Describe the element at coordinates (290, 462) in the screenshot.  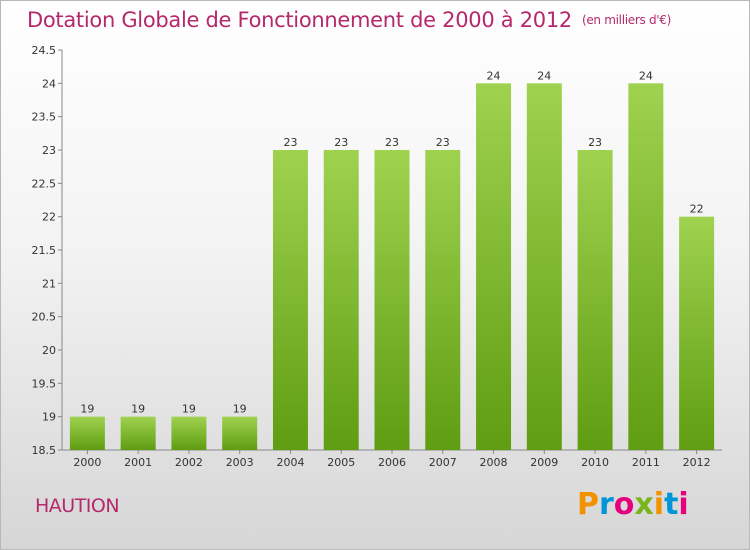
I see `x-tick-label: 2004` at that location.